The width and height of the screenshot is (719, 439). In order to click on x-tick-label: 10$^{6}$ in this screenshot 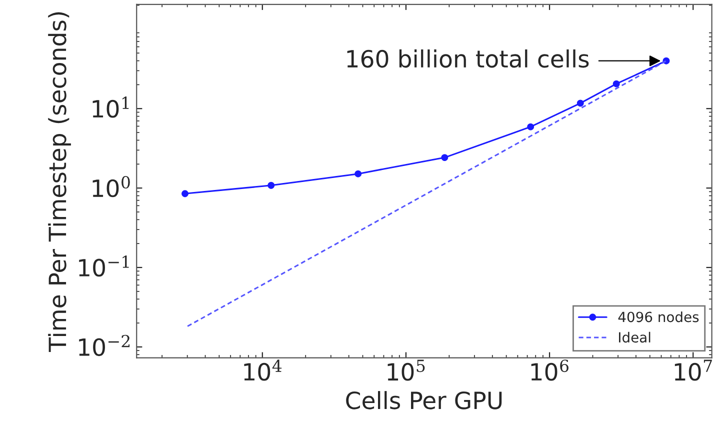, I will do `click(549, 370)`.